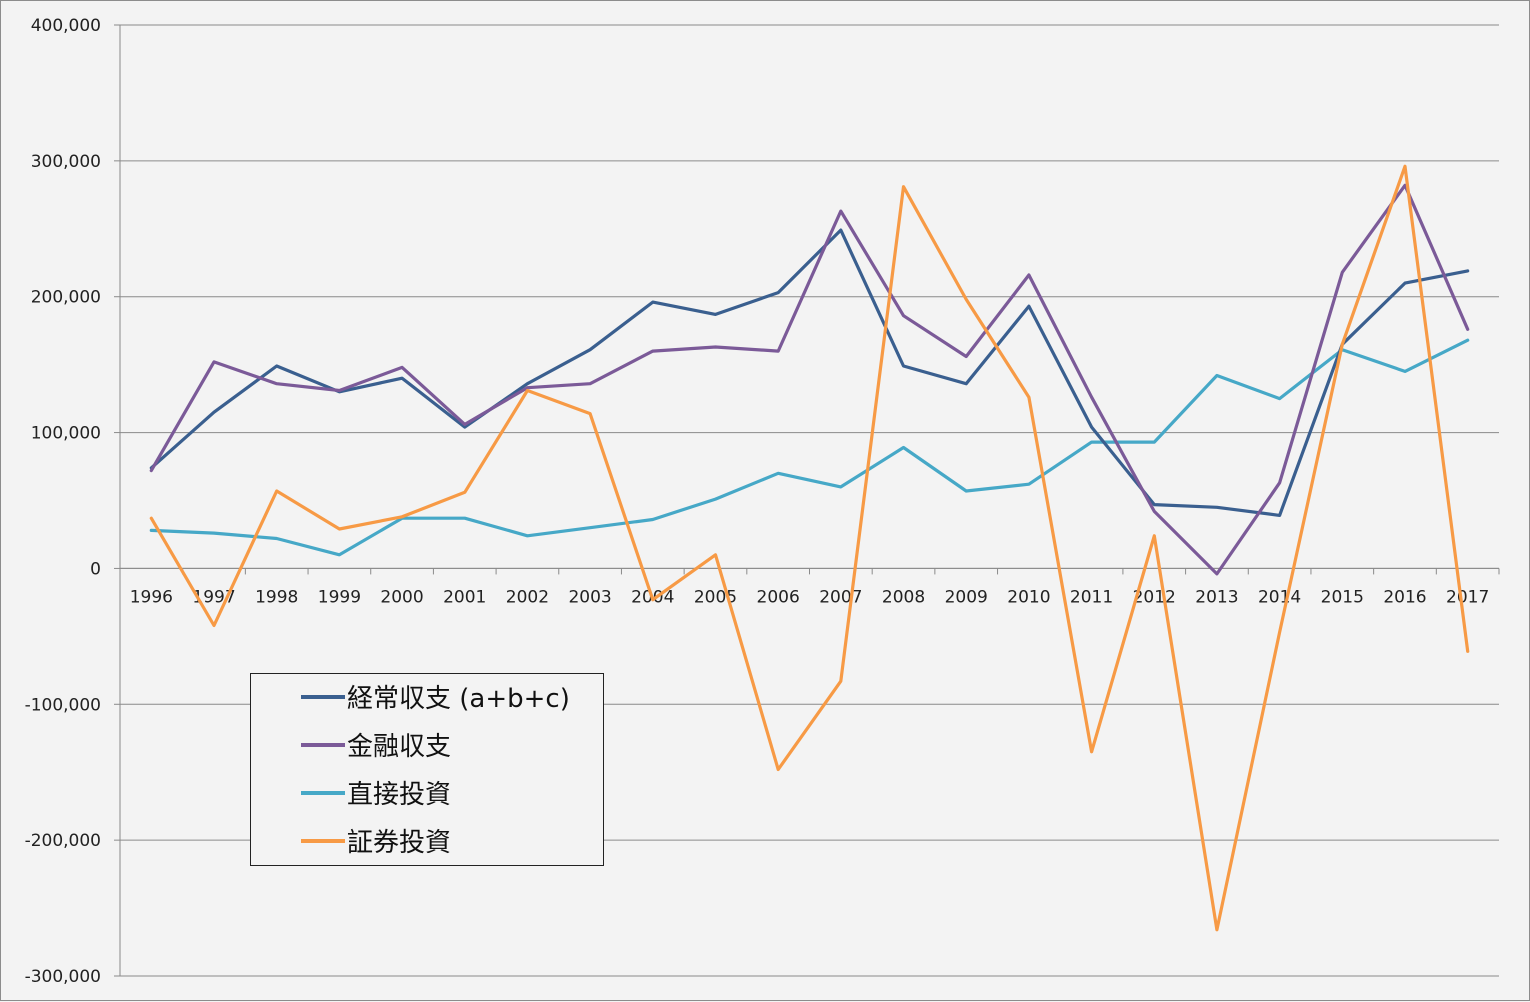 This screenshot has width=1530, height=1002. Describe the element at coordinates (464, 597) in the screenshot. I see `x-tick-label: 2001` at that location.